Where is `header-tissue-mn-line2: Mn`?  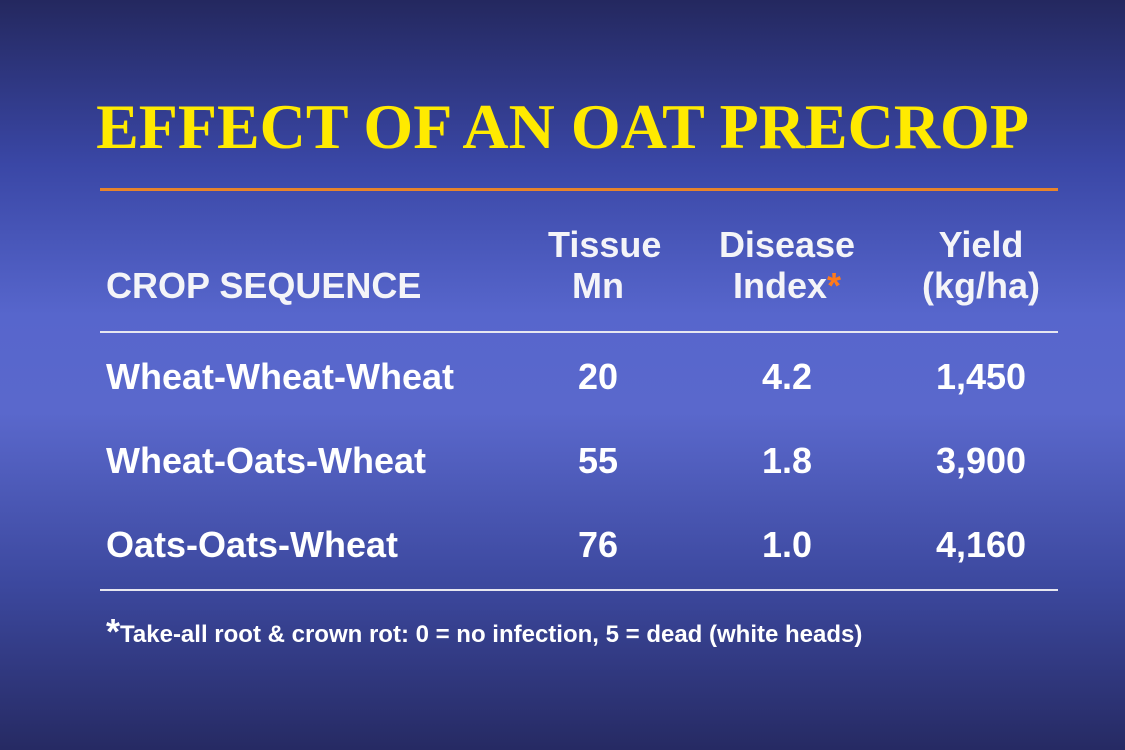
header-tissue-mn-line2: Mn is located at coordinates (598, 285).